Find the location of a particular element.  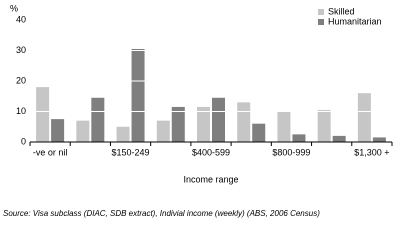

y-axis-label: % is located at coordinates (14, 8).